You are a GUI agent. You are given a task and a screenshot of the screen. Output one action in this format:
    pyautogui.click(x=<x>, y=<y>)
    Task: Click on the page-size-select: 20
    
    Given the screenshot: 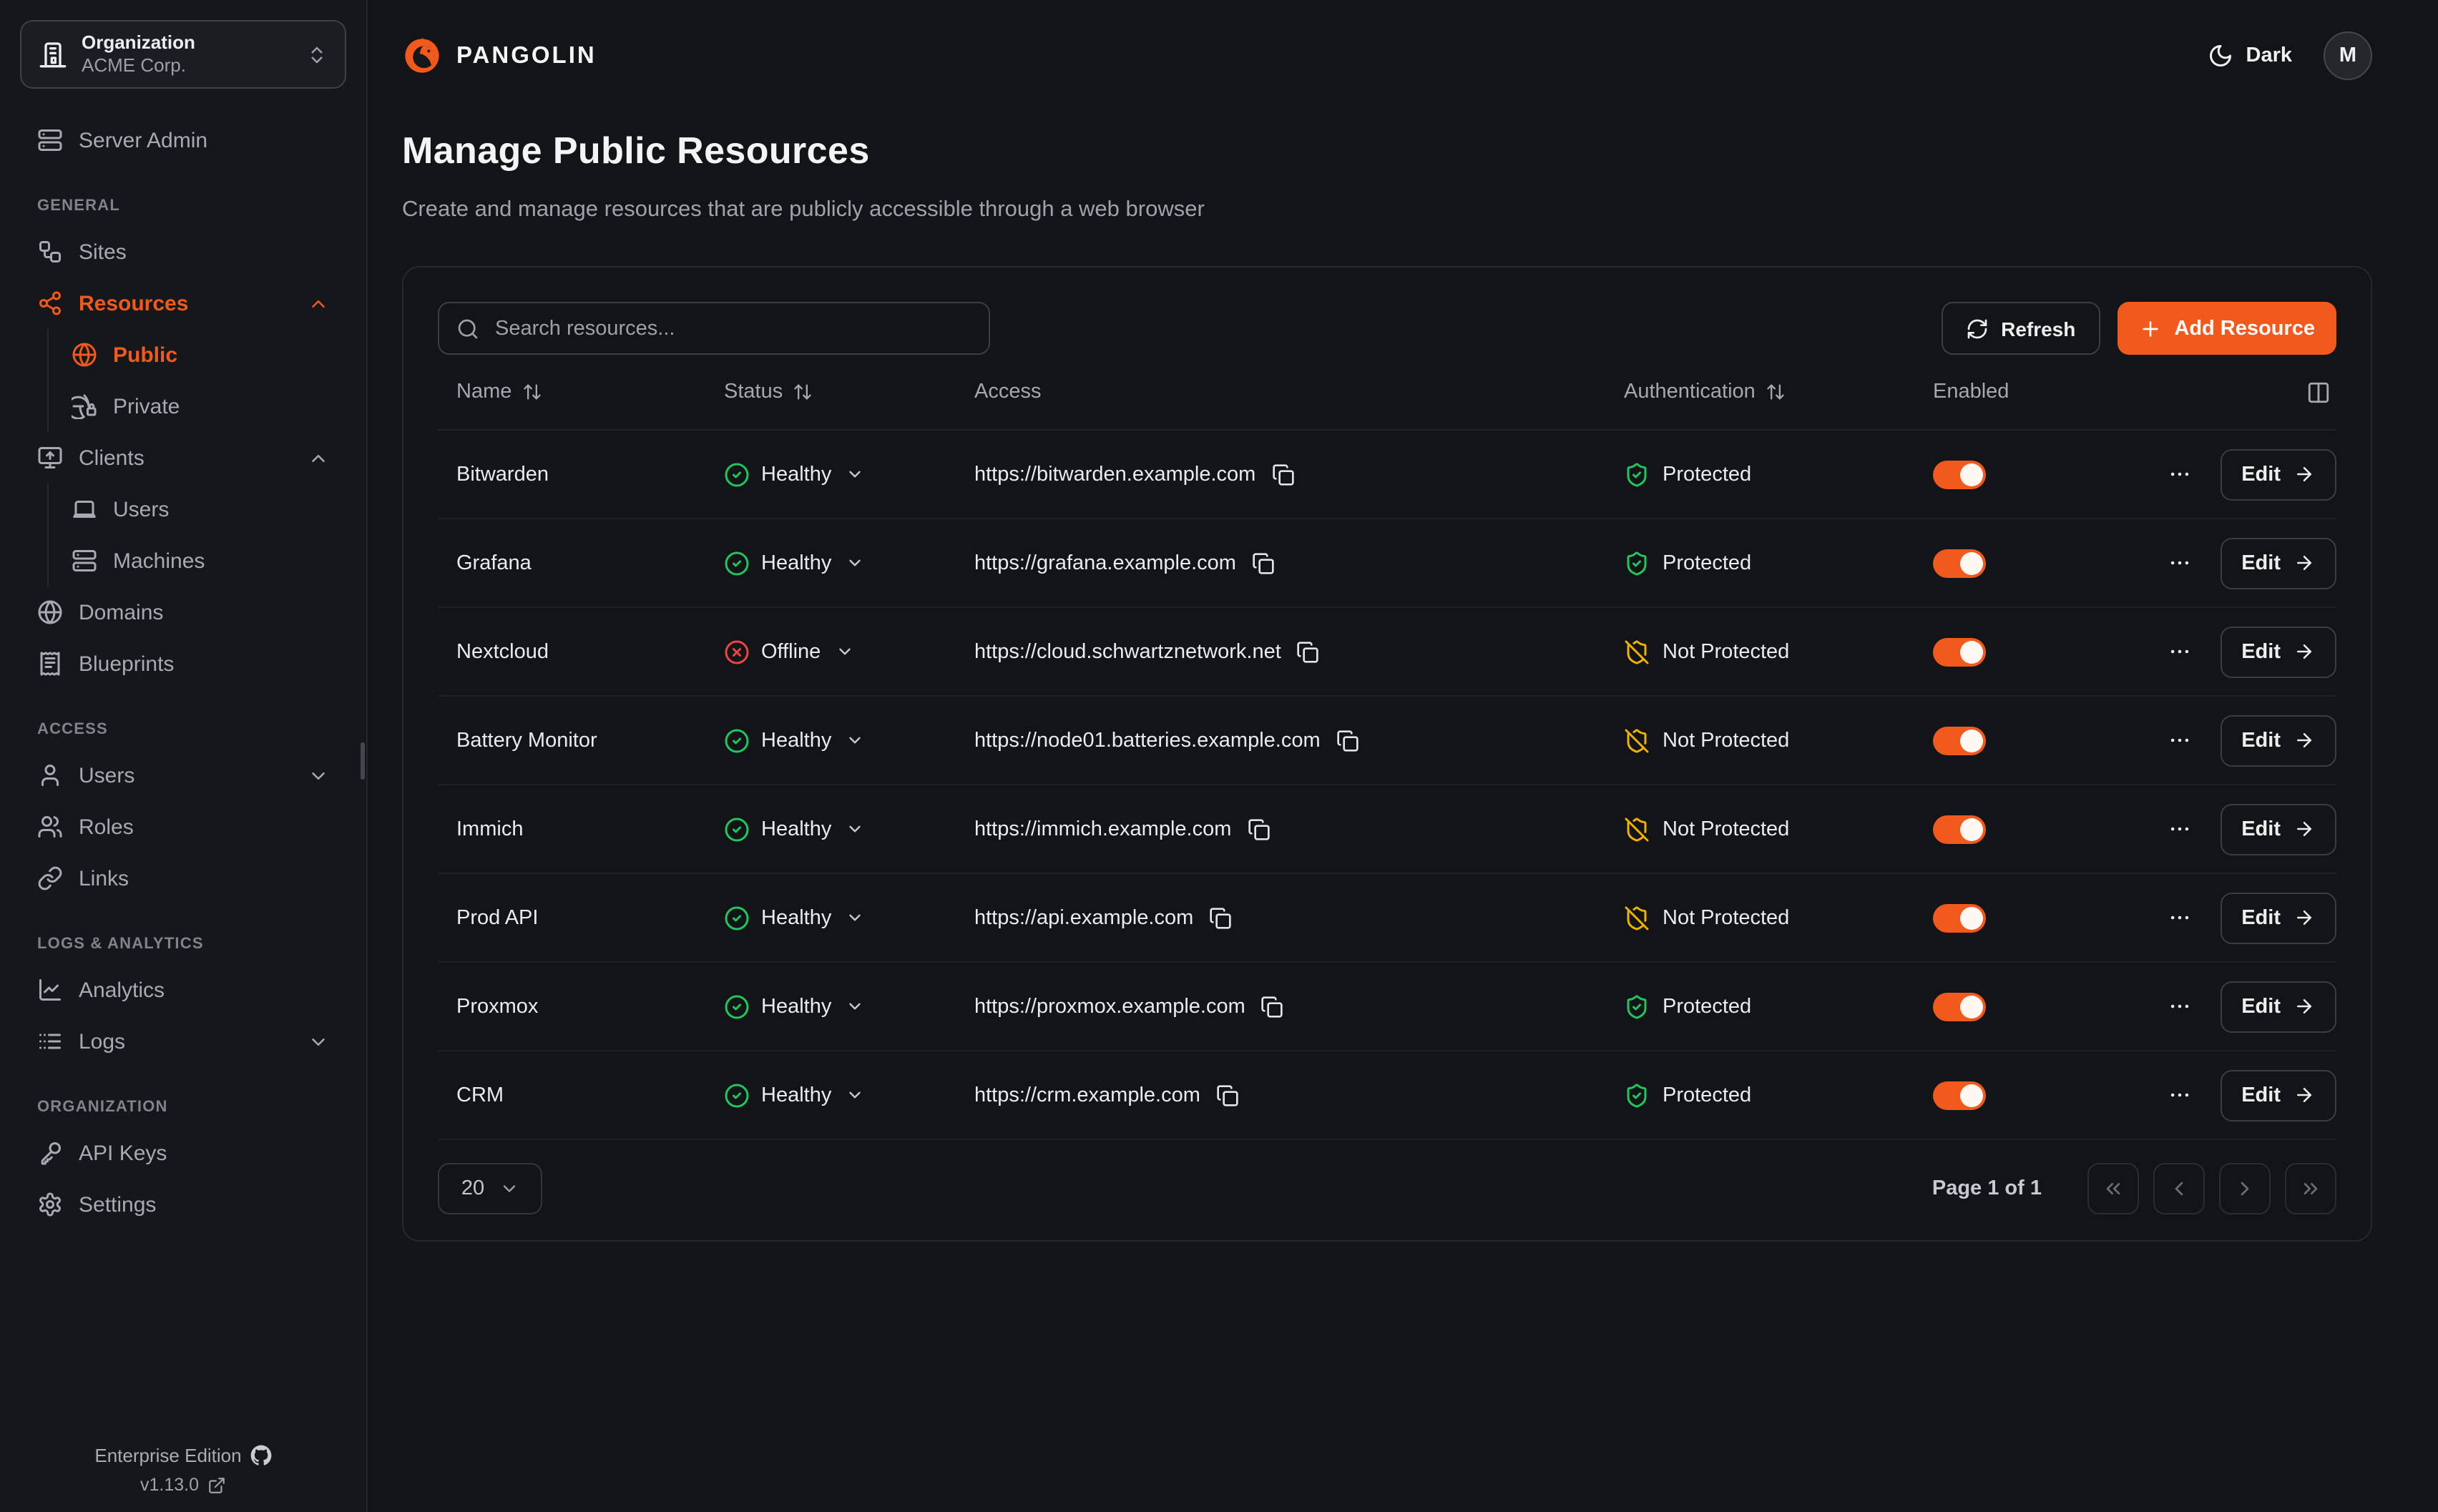 What is the action you would take?
    pyautogui.click(x=490, y=1189)
    